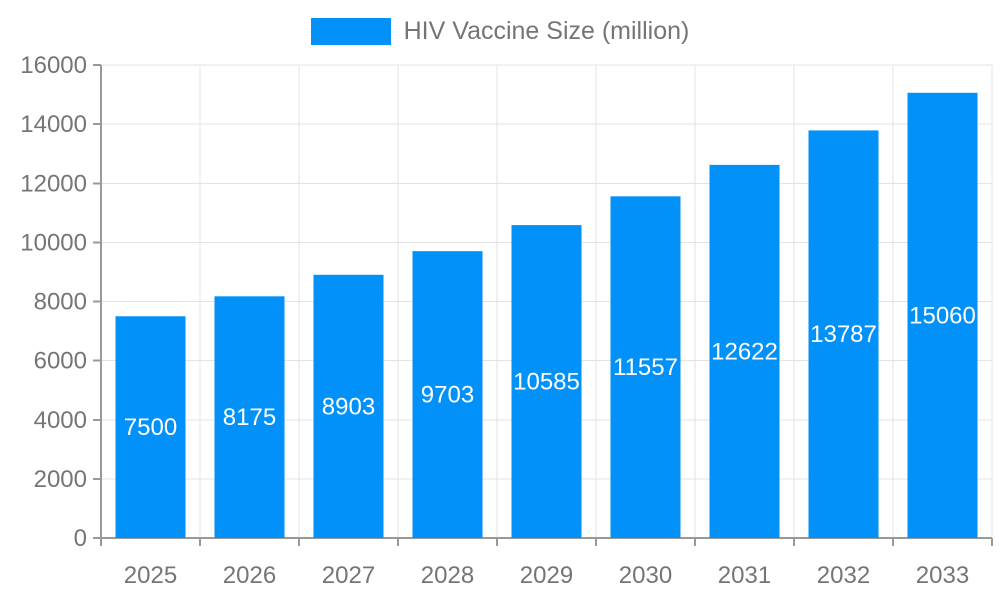 The height and width of the screenshot is (600, 1000). What do you see at coordinates (80, 538) in the screenshot?
I see `y-tick-label: 0` at bounding box center [80, 538].